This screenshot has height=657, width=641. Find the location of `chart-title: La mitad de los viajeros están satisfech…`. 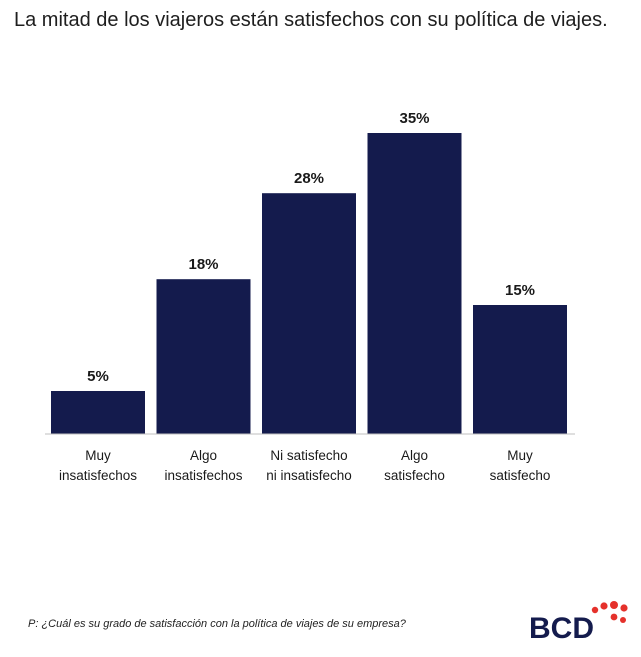

chart-title: La mitad de los viajeros están satisfech… is located at coordinates (311, 20).